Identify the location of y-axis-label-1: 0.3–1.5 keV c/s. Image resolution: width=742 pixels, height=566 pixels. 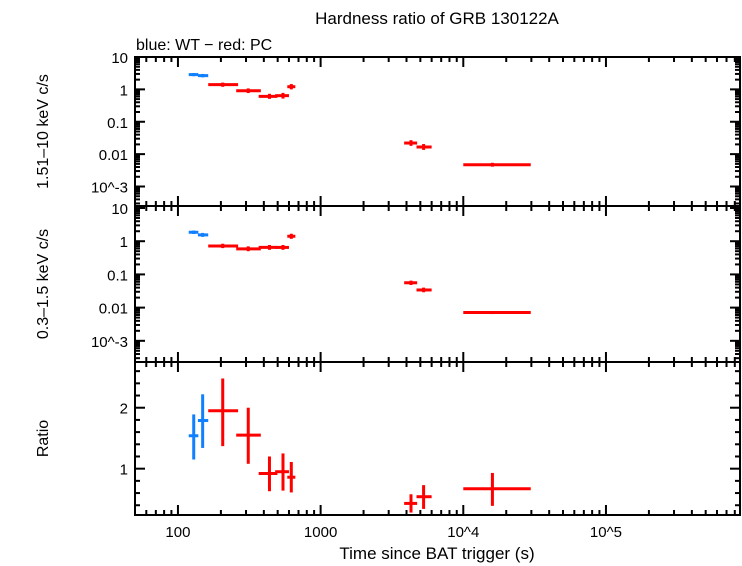
(43, 284).